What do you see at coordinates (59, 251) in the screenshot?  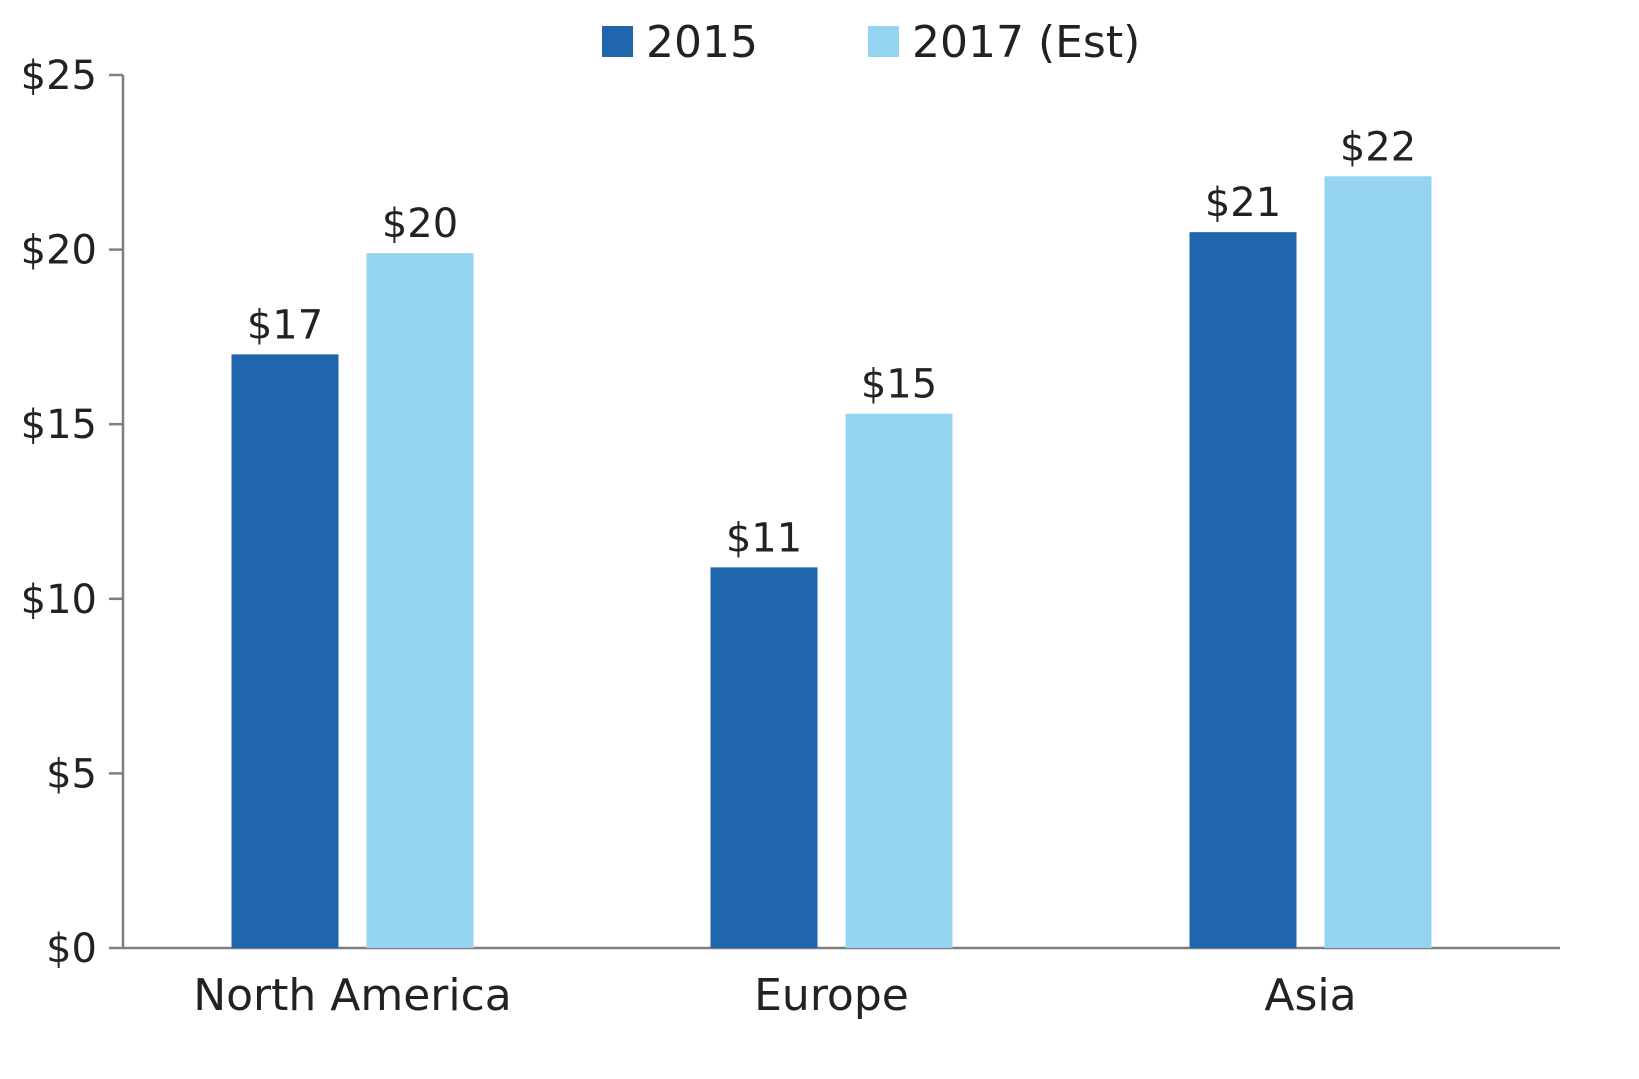 I see `y-tick-label: $20` at bounding box center [59, 251].